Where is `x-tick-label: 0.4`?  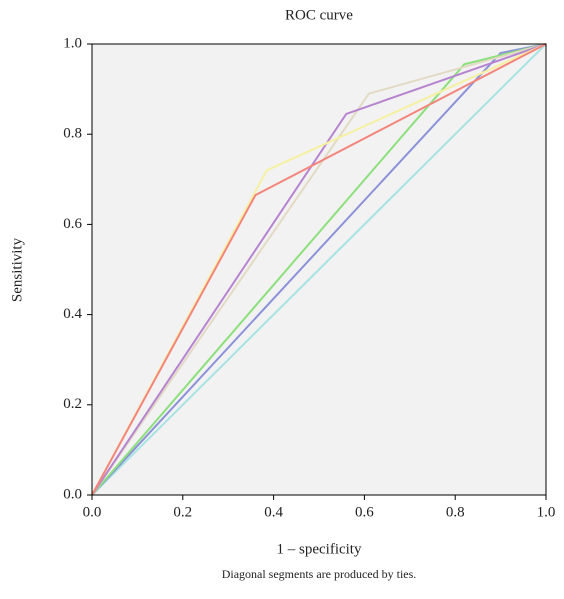
x-tick-label: 0.4 is located at coordinates (273, 512).